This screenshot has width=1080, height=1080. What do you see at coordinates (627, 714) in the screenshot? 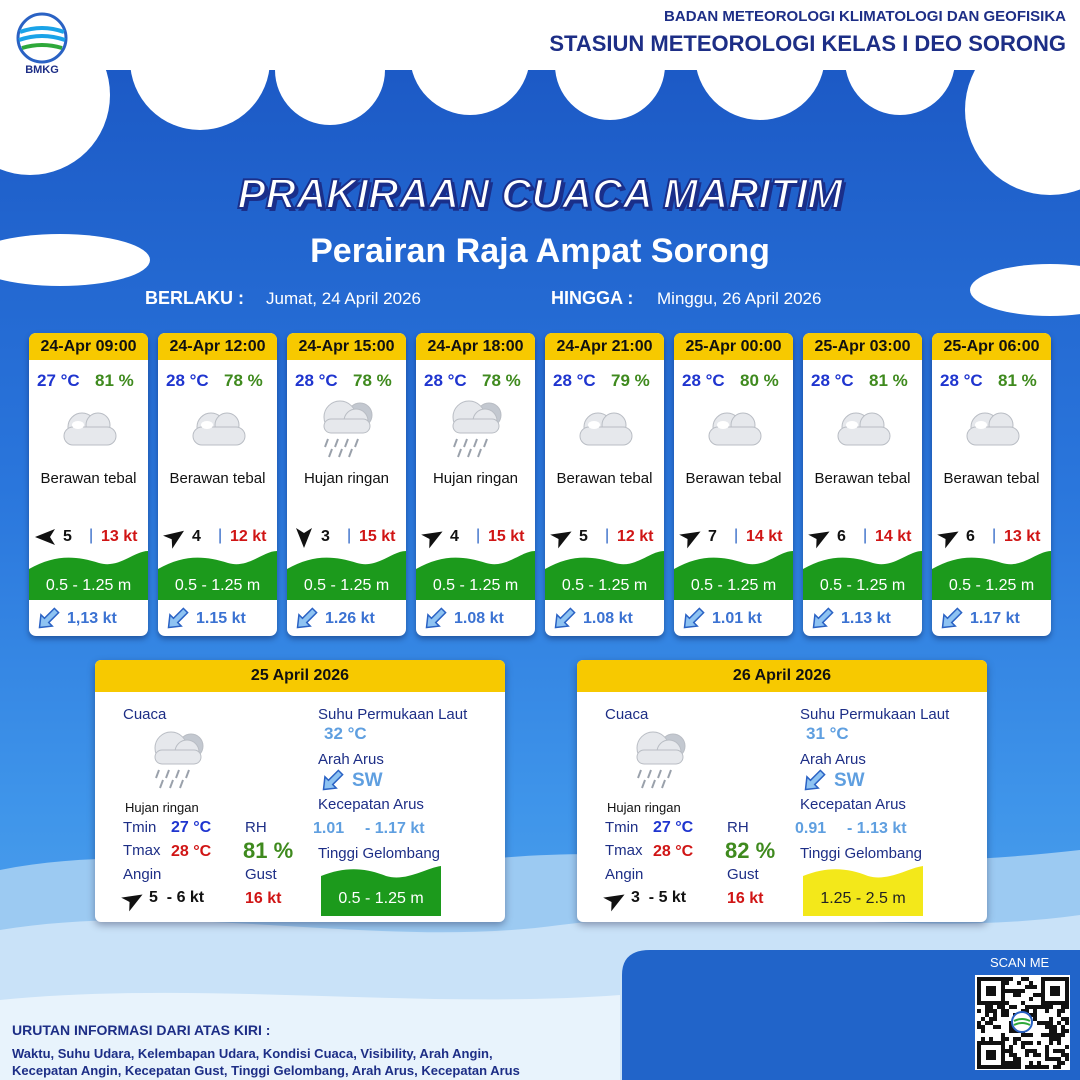
I see `label: Cuaca` at bounding box center [627, 714].